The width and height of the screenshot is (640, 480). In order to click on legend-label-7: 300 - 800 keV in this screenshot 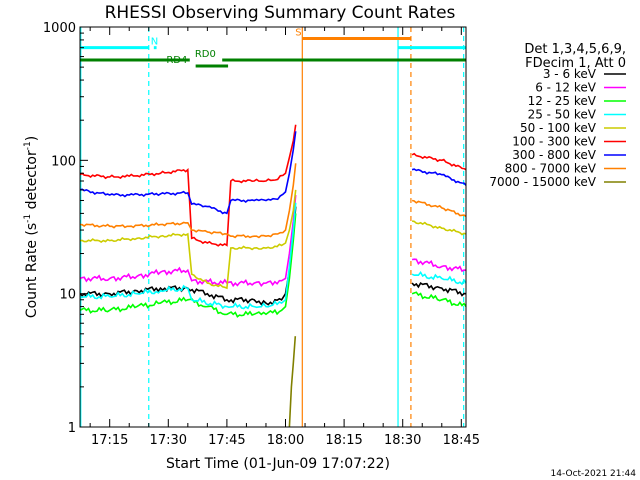, I will do `click(554, 155)`.